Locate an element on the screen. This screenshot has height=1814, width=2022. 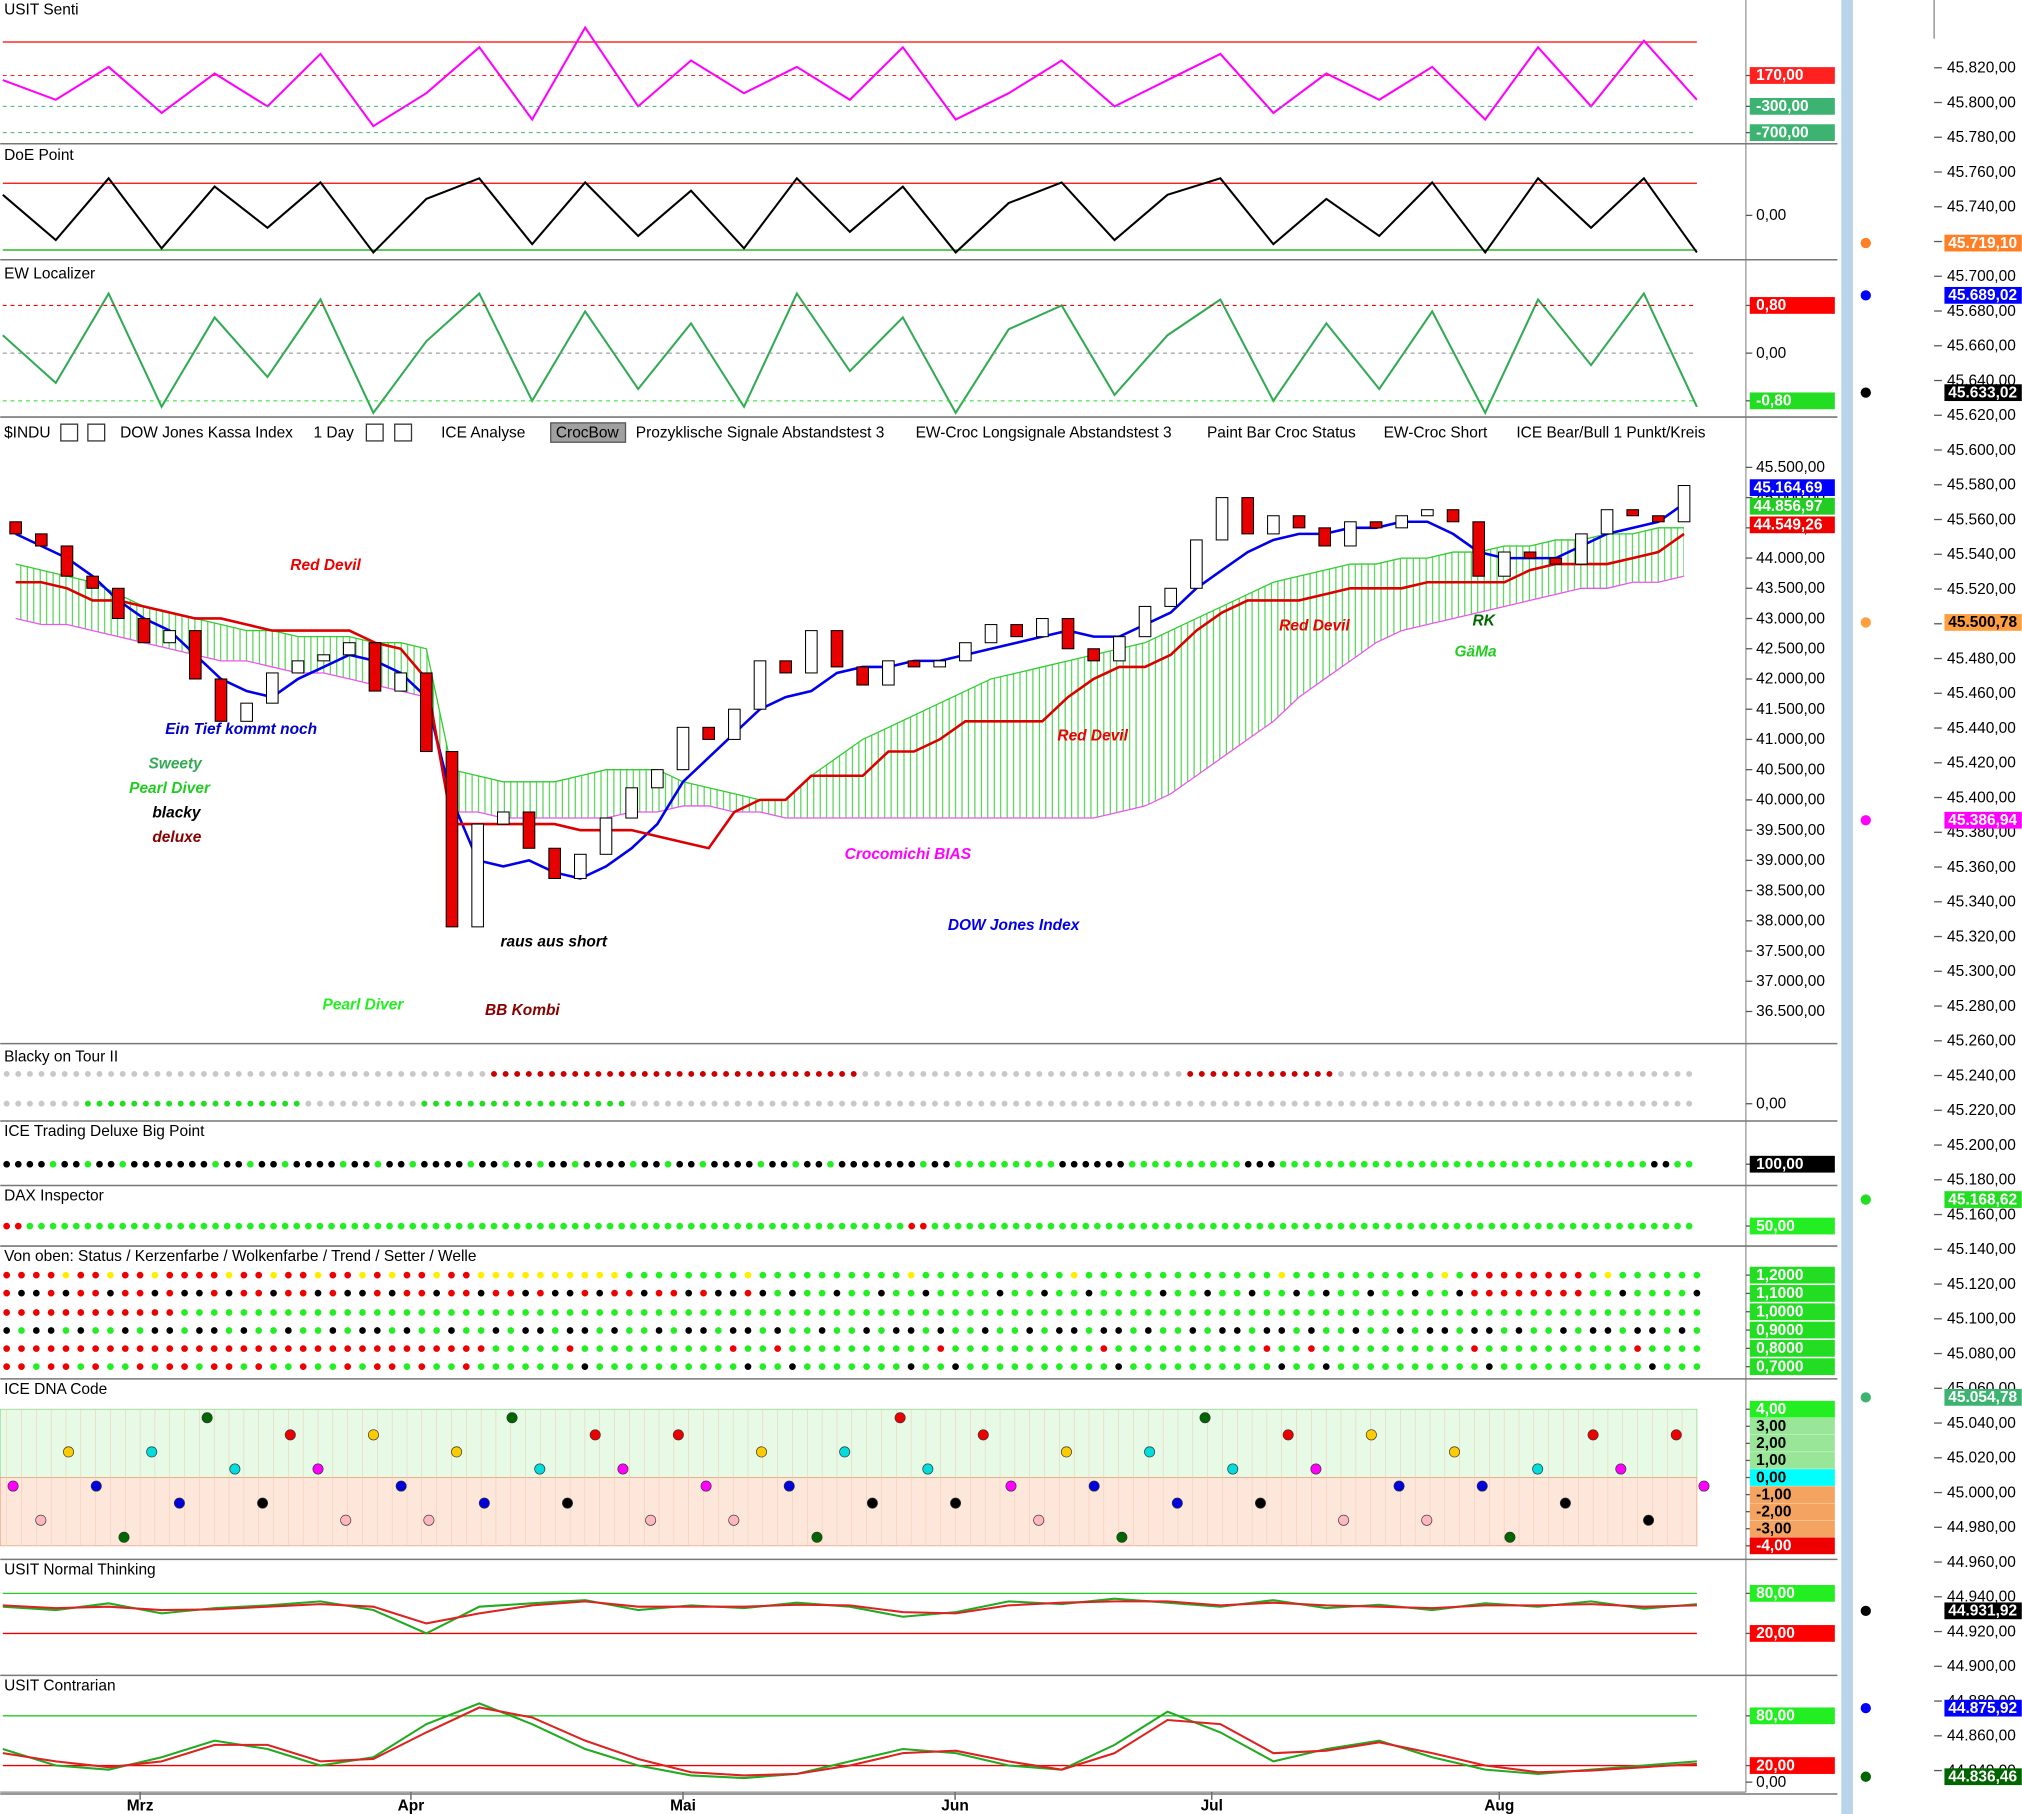
toolbar-item: Prozyklische Signale Abstandstest 3 is located at coordinates (760, 432).